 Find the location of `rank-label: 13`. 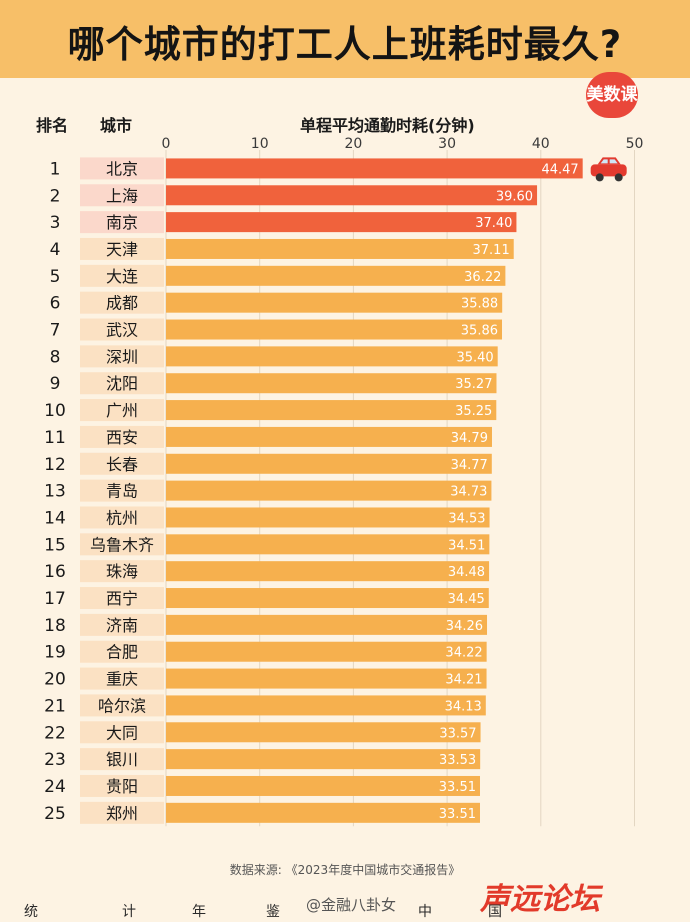

rank-label: 13 is located at coordinates (55, 492).